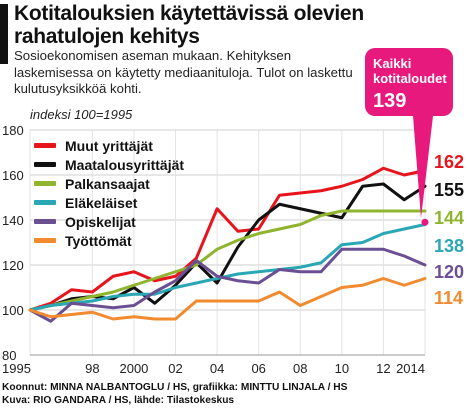 Image resolution: width=468 pixels, height=411 pixels. I want to click on legend-label: Työttömät, so click(98, 240).